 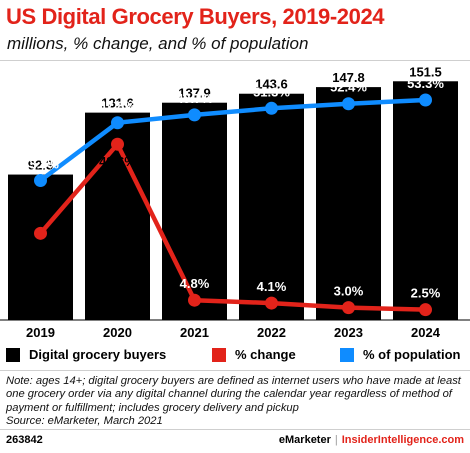 I want to click on footer-divider, so click(x=235, y=429).